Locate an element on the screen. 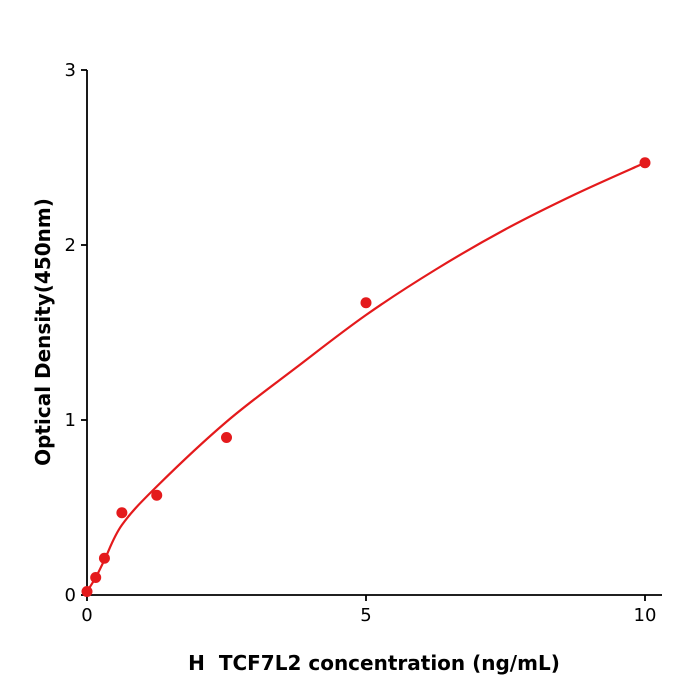 The width and height of the screenshot is (700, 700). x-axis-label: H TCF7L2 concentration (ng/mL) is located at coordinates (374, 663).